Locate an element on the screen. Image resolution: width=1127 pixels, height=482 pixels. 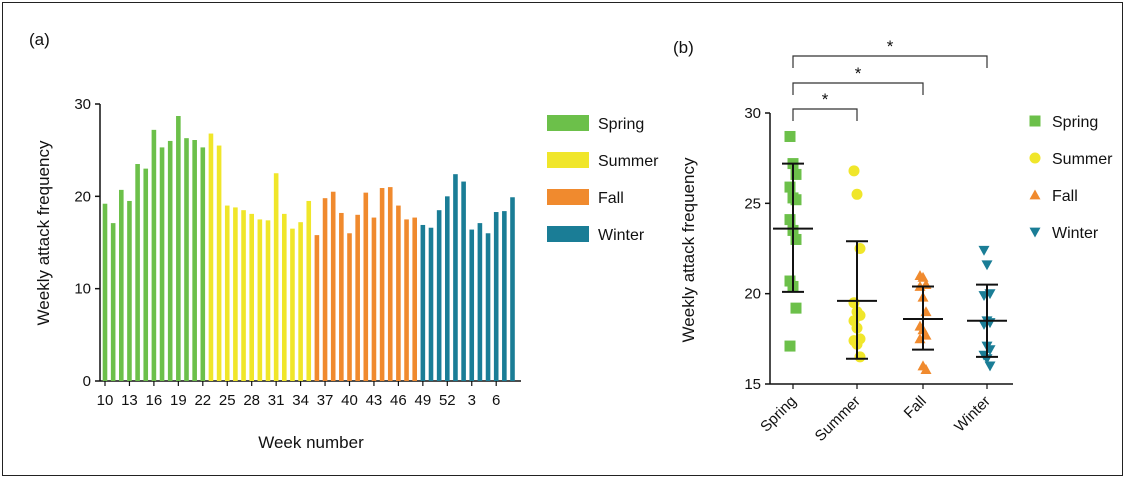
panel-b-ylabel: Weekly attack frequency is located at coordinates (688, 249).